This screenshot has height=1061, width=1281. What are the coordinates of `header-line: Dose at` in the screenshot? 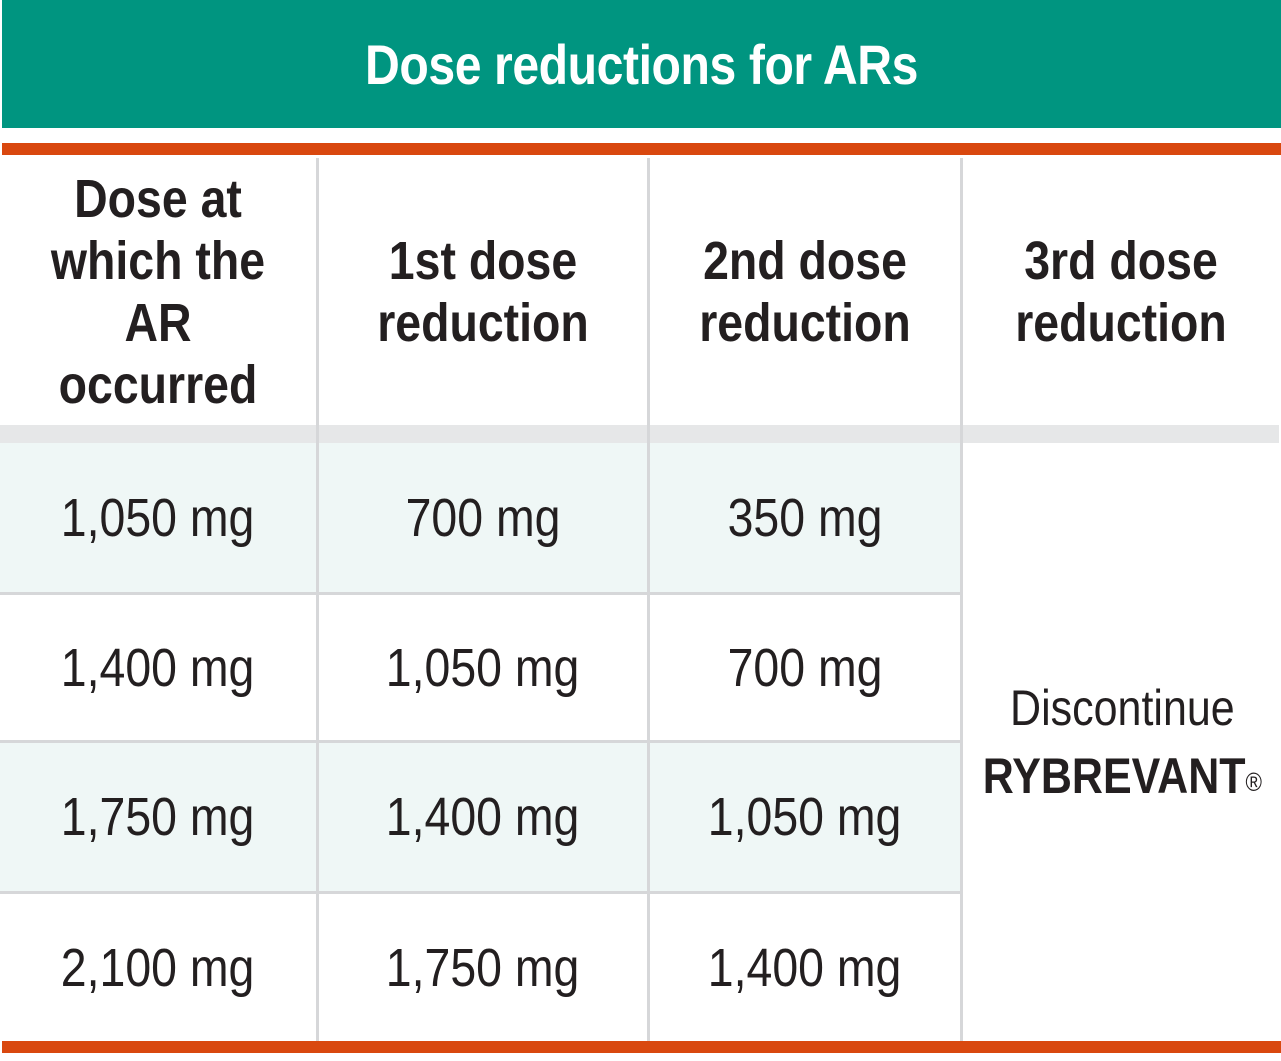 It's located at (158, 198).